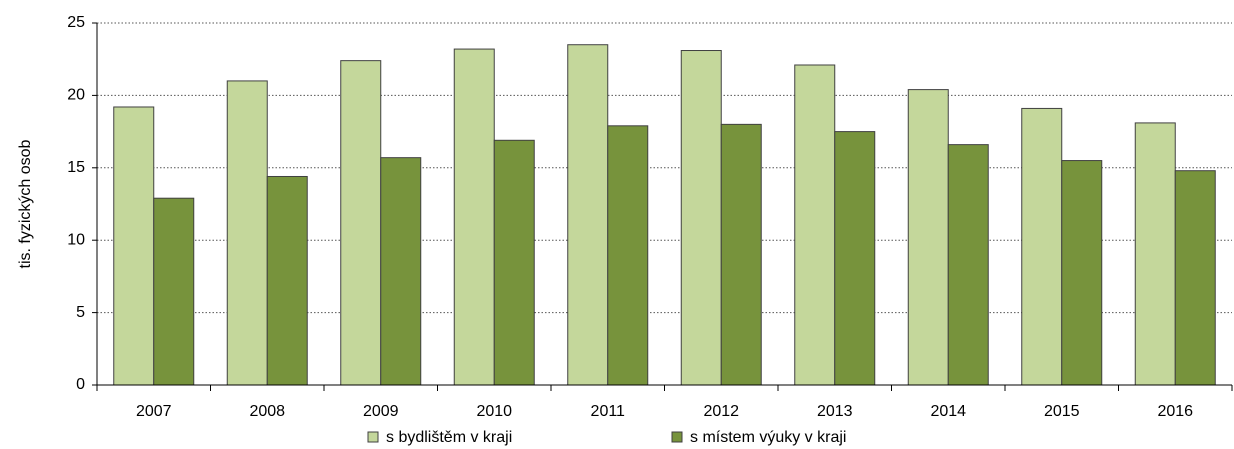 The image size is (1234, 449). I want to click on x-tick-label: 2011, so click(608, 411).